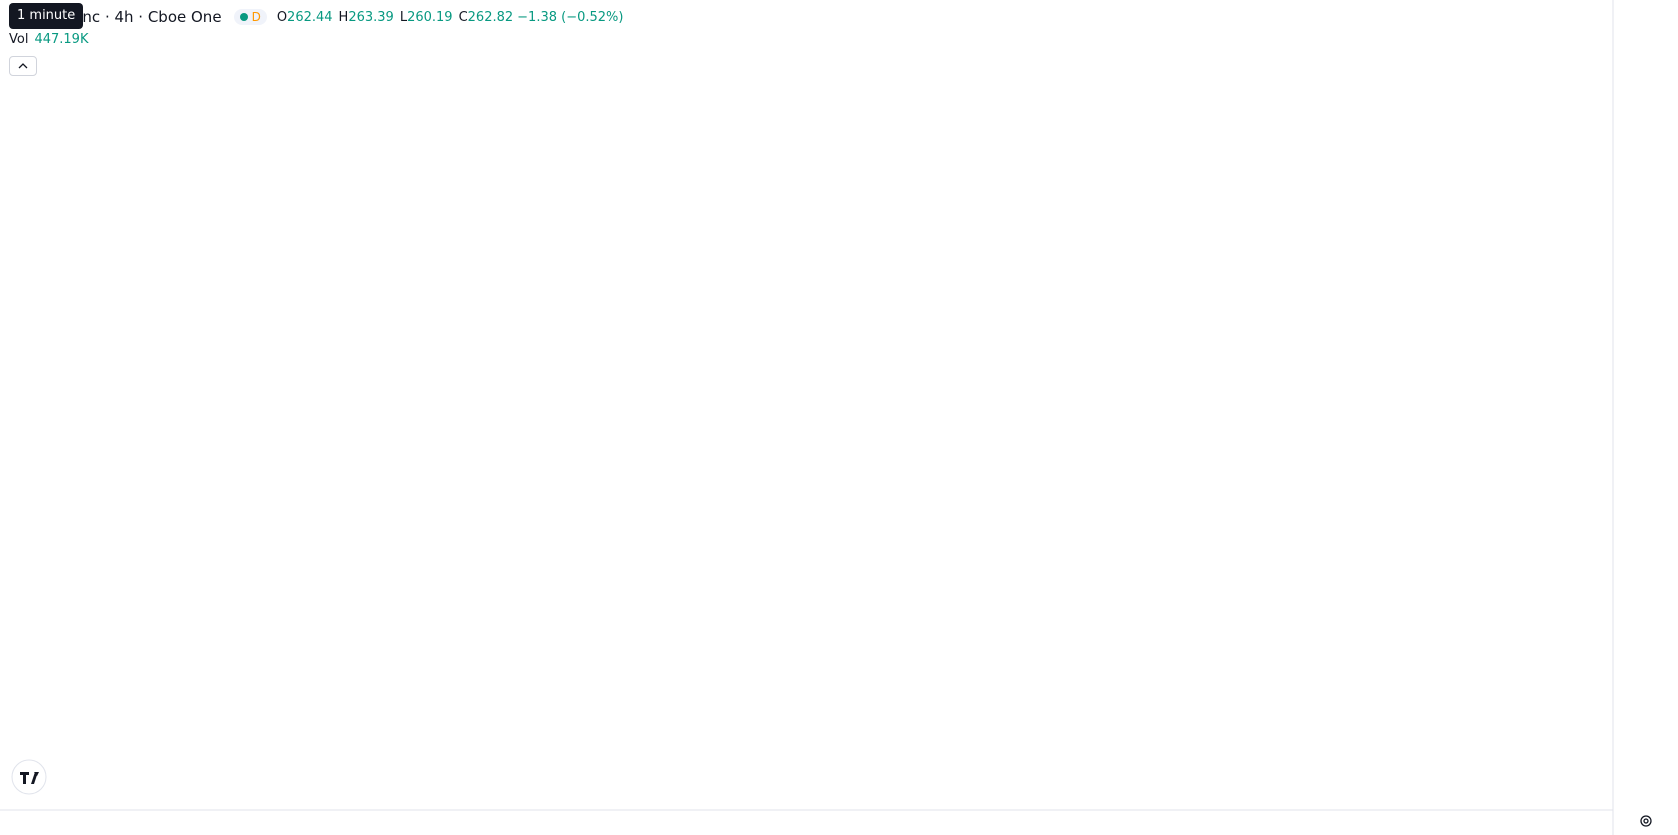 The width and height of the screenshot is (1678, 835). I want to click on badge-text: D, so click(256, 17).